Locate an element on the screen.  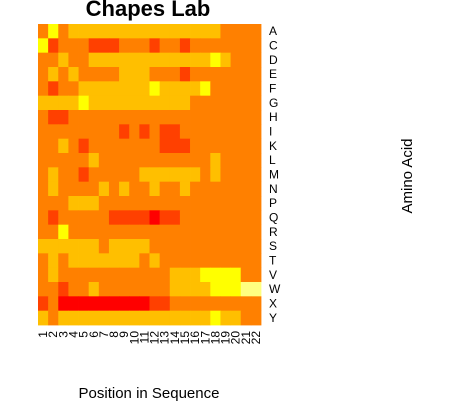
y-tick-label: T is located at coordinates (273, 261).